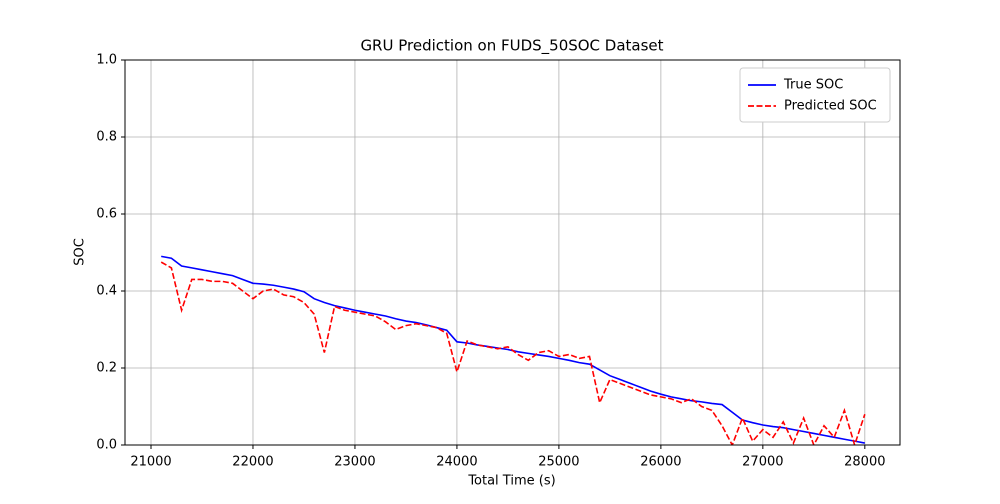 The image size is (1000, 504). I want to click on legend-box, so click(815, 95).